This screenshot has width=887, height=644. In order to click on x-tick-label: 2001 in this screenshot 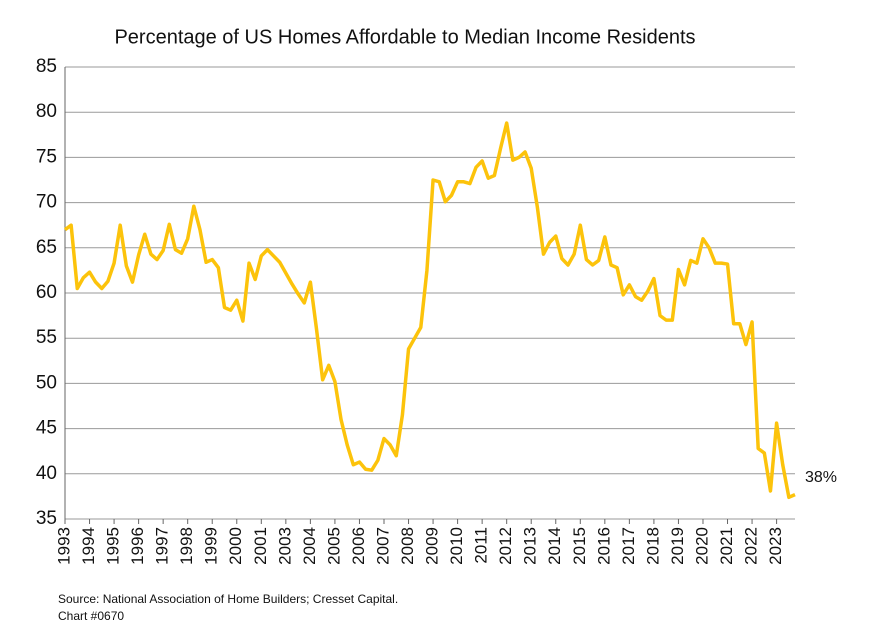, I will do `click(260, 546)`.